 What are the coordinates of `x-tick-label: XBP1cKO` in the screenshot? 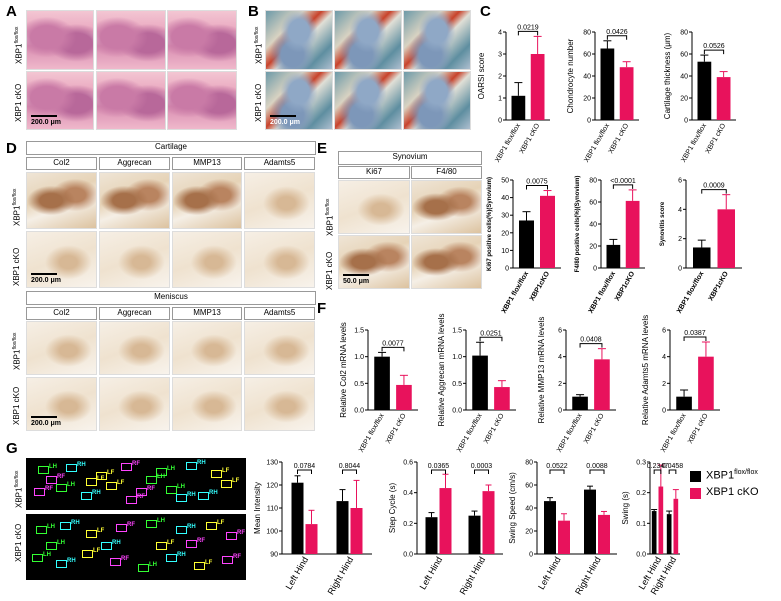 It's located at (540, 286).